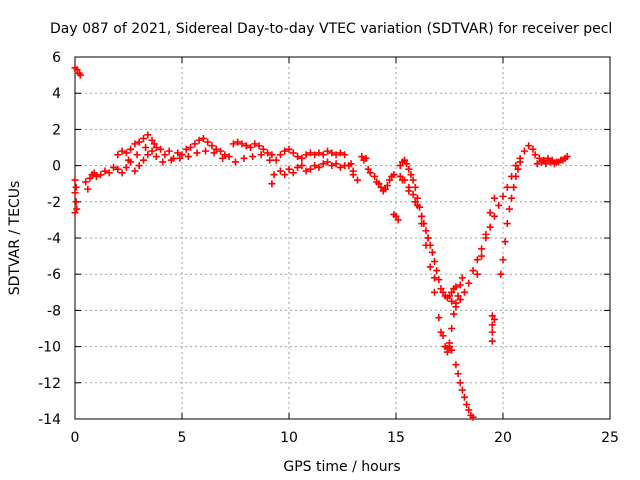 The height and width of the screenshot is (480, 640). Describe the element at coordinates (56, 94) in the screenshot. I see `y-tick-label: 4` at that location.